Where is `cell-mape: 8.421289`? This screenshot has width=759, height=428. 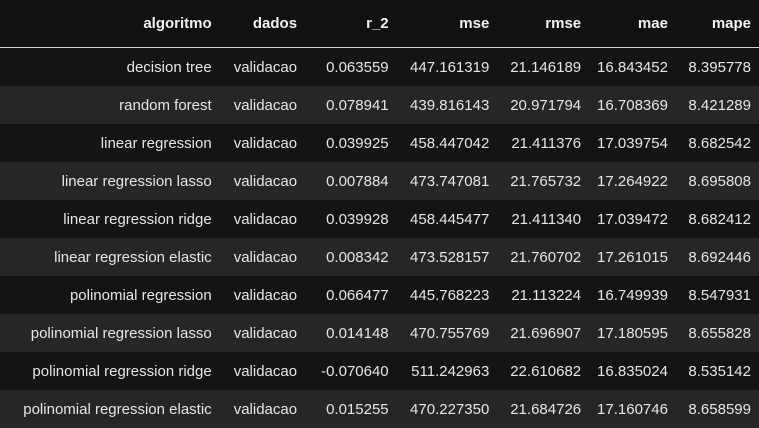
cell-mape: 8.421289 is located at coordinates (717, 105).